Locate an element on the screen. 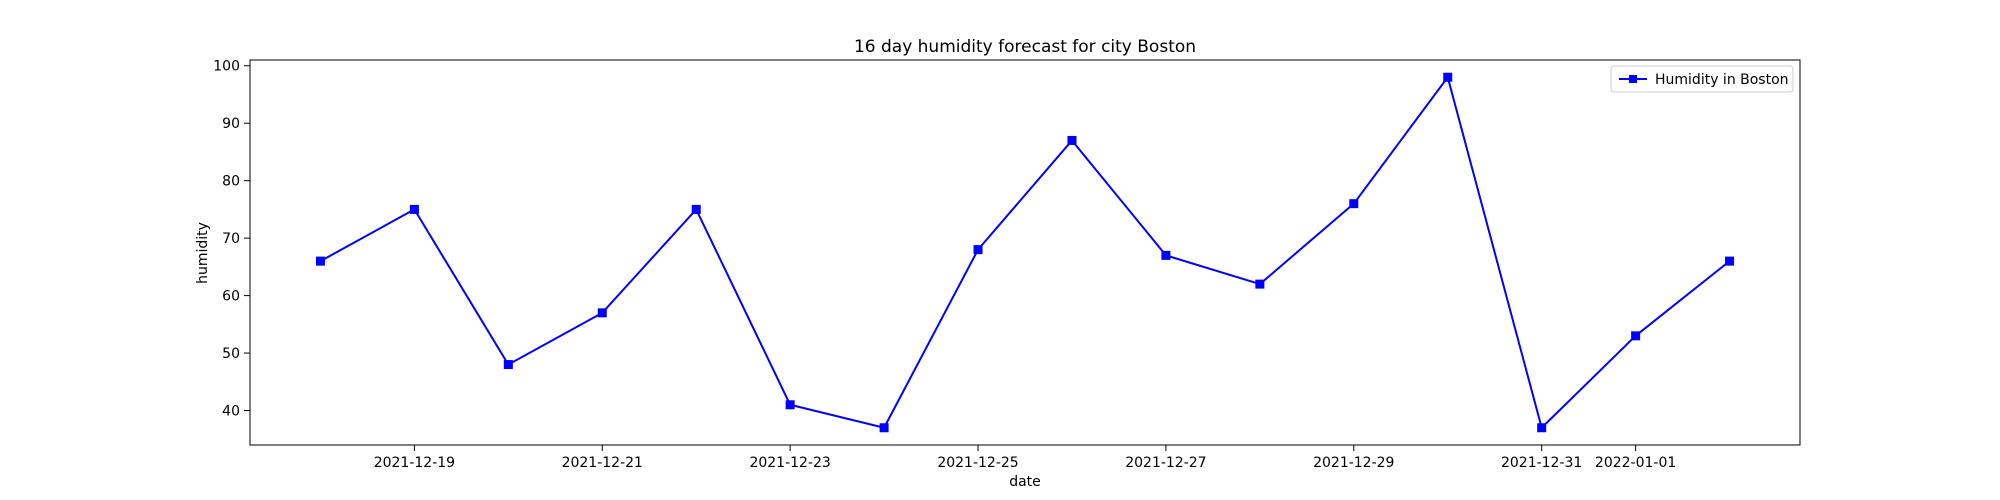 Image resolution: width=2000 pixels, height=500 pixels. legend: Humidity in Boston is located at coordinates (1702, 79).